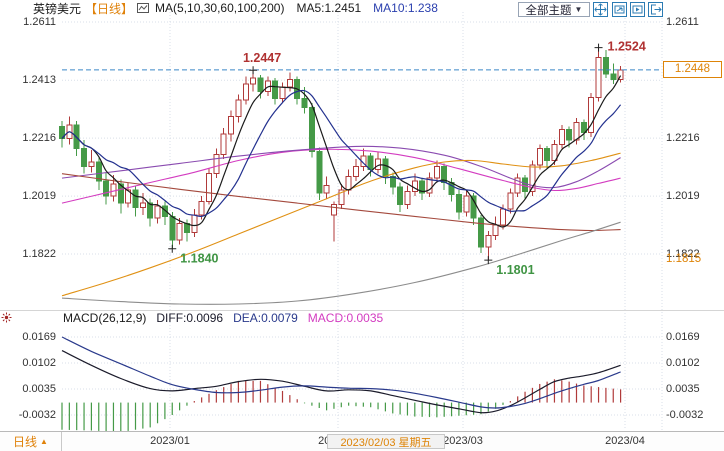  Describe the element at coordinates (220, 8) in the screenshot. I see `ma-settings-label: MA(5,10,30,60,100,200)` at that location.